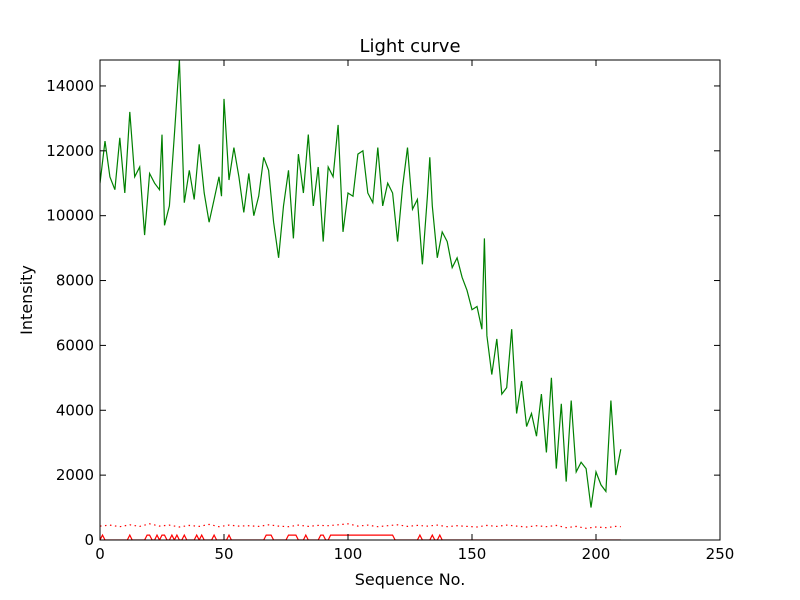 The height and width of the screenshot is (600, 800). What do you see at coordinates (472, 554) in the screenshot?
I see `x-tick-label: 150` at bounding box center [472, 554].